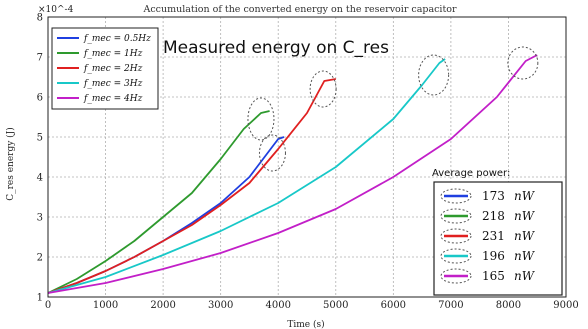  I want to click on power-value-0: 173, so click(493, 196).